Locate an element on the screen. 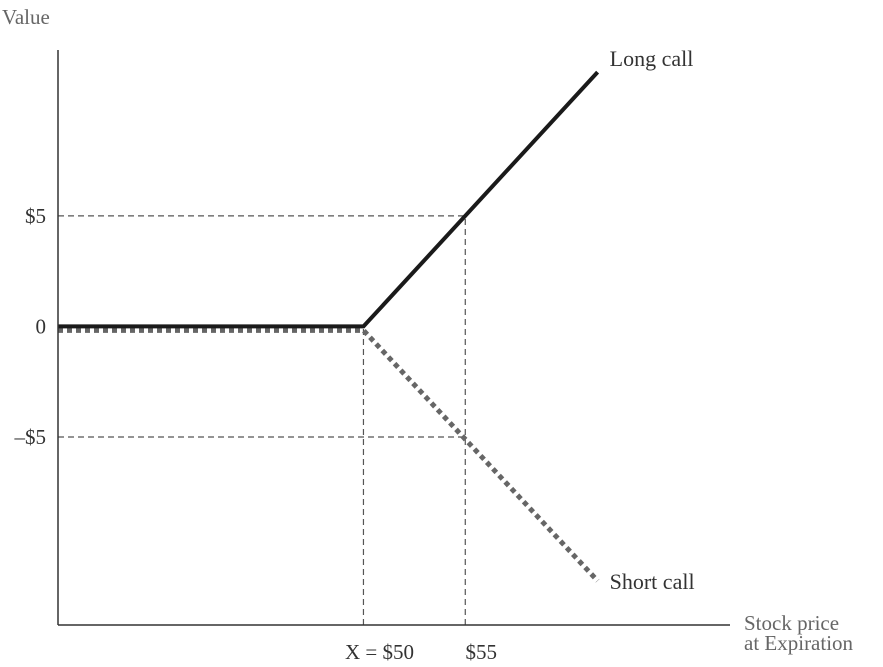  x-axis-label-line: Stock price is located at coordinates (791, 623).